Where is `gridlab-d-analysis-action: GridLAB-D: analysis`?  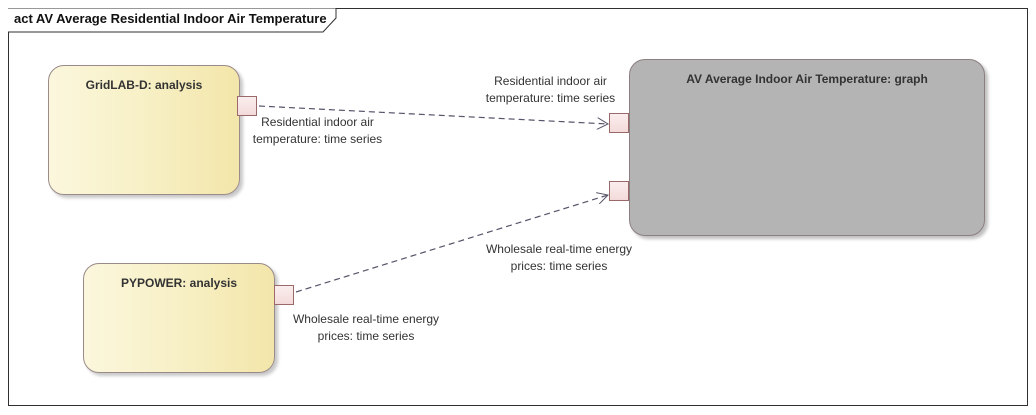
gridlab-d-analysis-action: GridLAB-D: analysis is located at coordinates (144, 130).